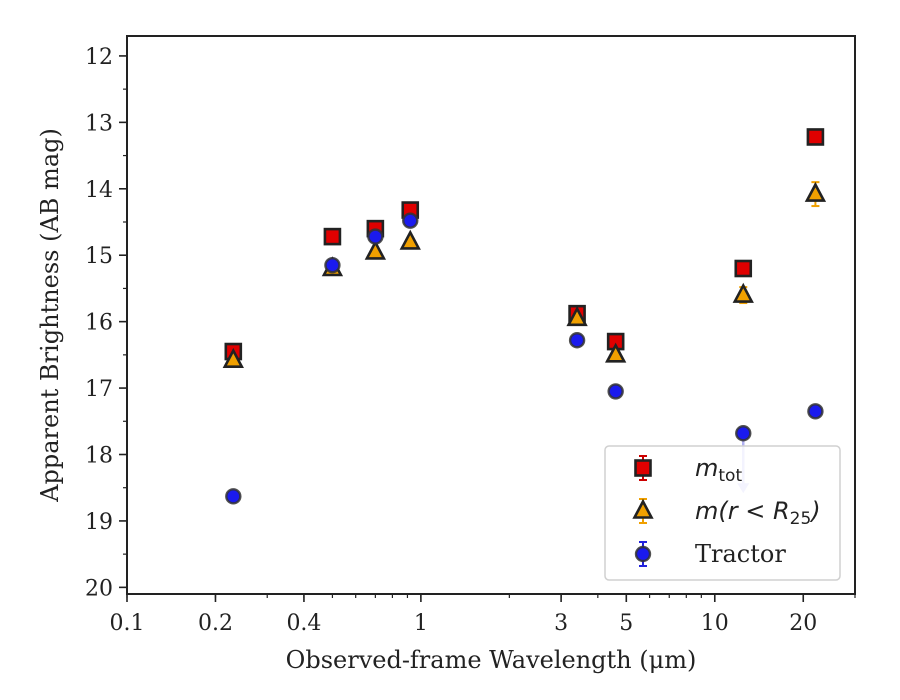  Describe the element at coordinates (803, 623) in the screenshot. I see `x-tick-label: 20` at that location.